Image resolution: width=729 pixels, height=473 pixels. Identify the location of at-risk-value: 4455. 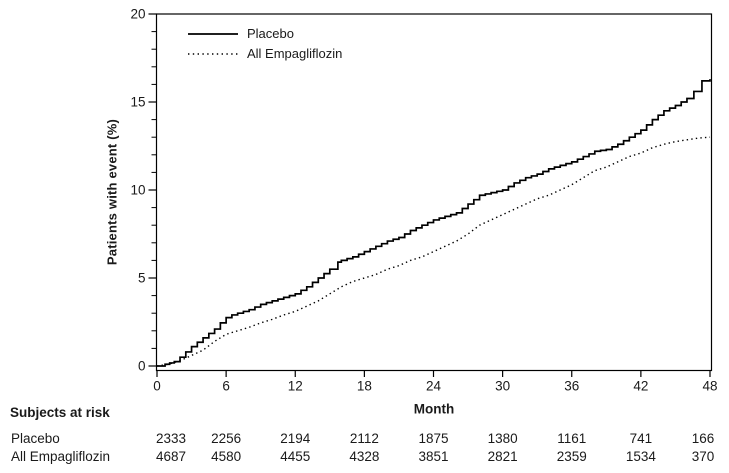
(295, 456).